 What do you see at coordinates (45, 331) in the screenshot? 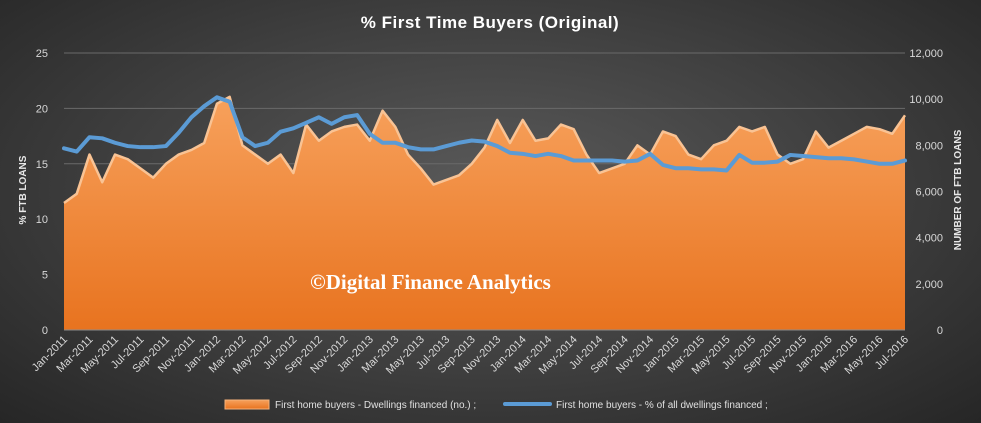
I see `y-tick-label-left: 0` at bounding box center [45, 331].